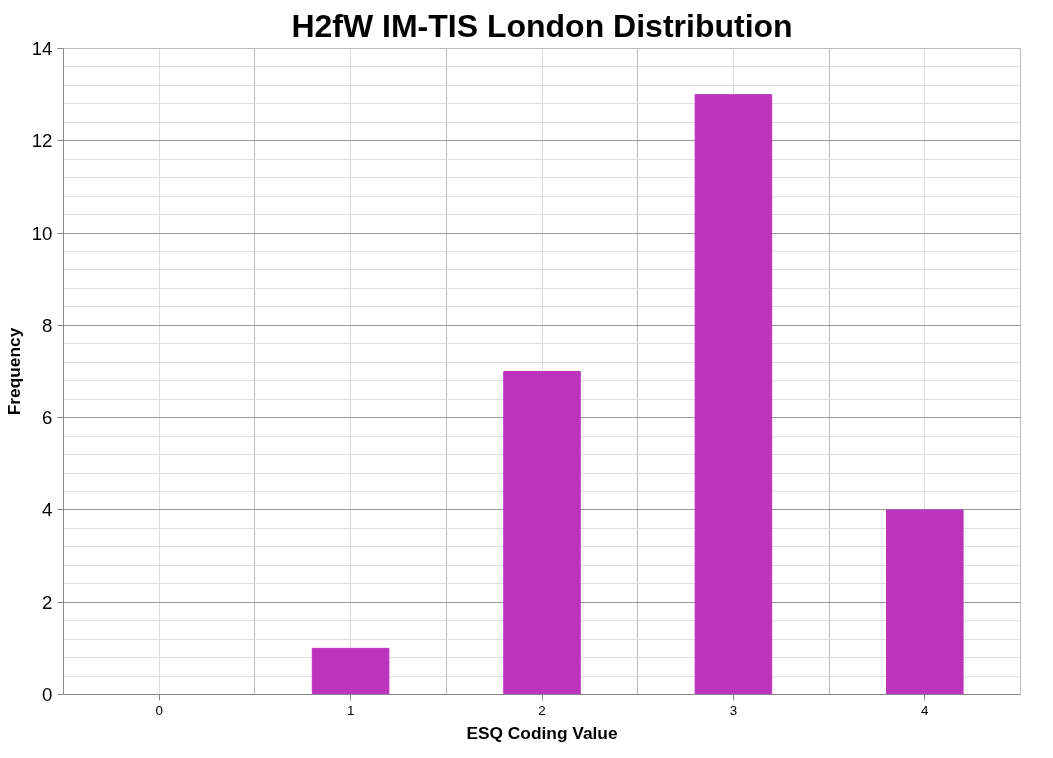 The width and height of the screenshot is (1053, 758). What do you see at coordinates (542, 732) in the screenshot?
I see `x-axis-title: ESQ Coding Value` at bounding box center [542, 732].